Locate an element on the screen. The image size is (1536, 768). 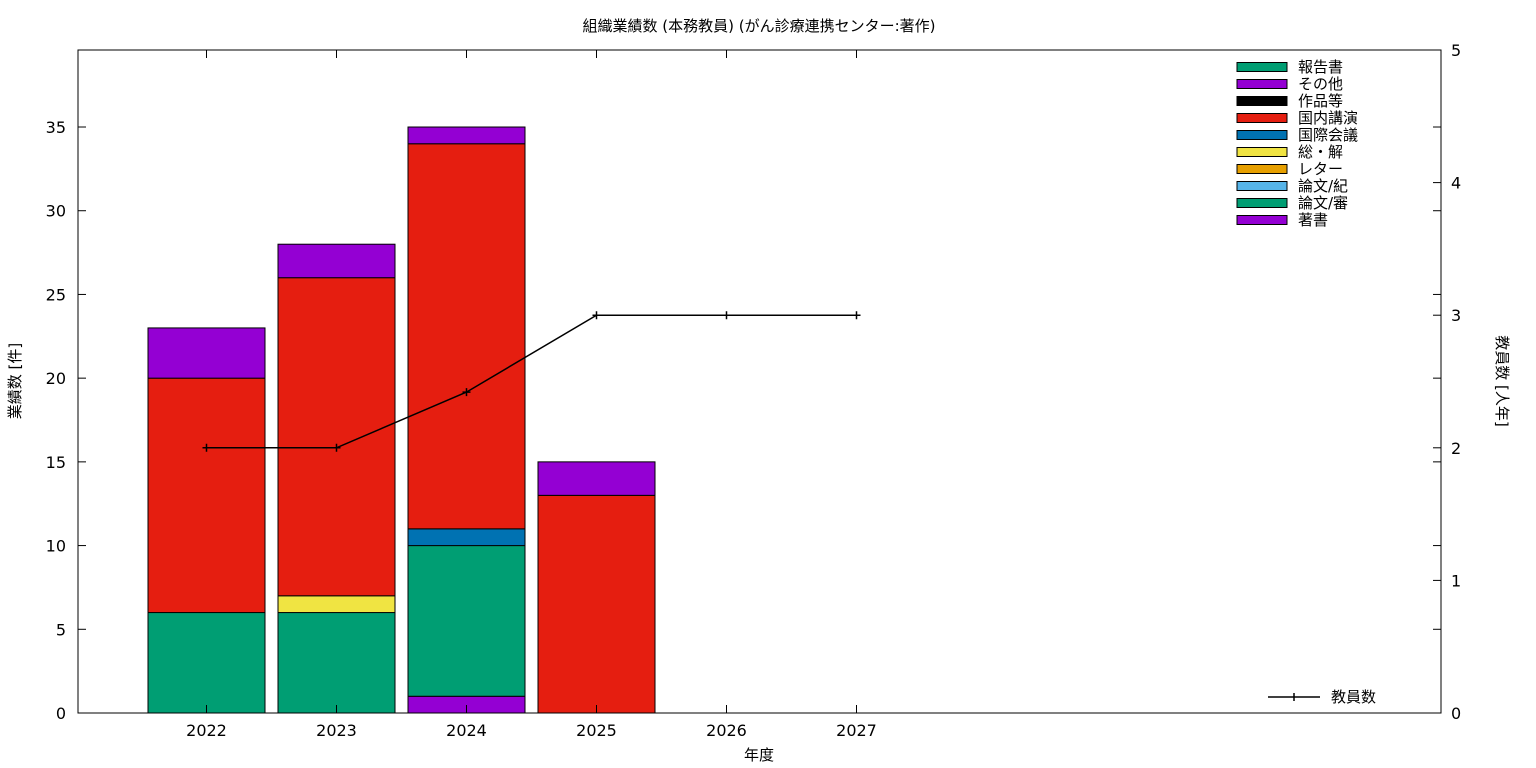
y-tick-label: 15 is located at coordinates (56, 462).